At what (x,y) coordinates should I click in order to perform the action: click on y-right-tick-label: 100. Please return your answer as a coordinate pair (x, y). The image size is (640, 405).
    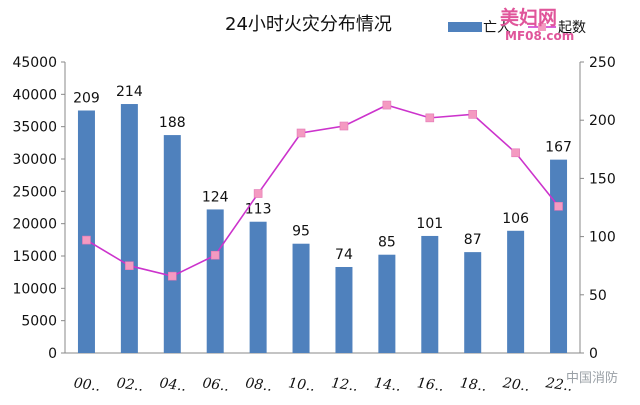
    Looking at the image, I should click on (602, 238).